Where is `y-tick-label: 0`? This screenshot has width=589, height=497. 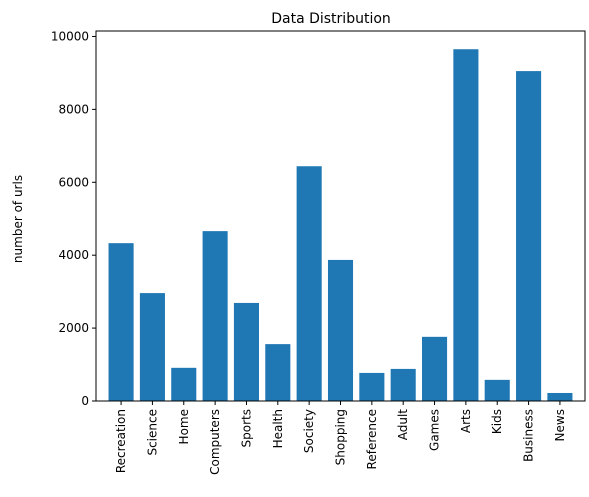 y-tick-label: 0 is located at coordinates (85, 401).